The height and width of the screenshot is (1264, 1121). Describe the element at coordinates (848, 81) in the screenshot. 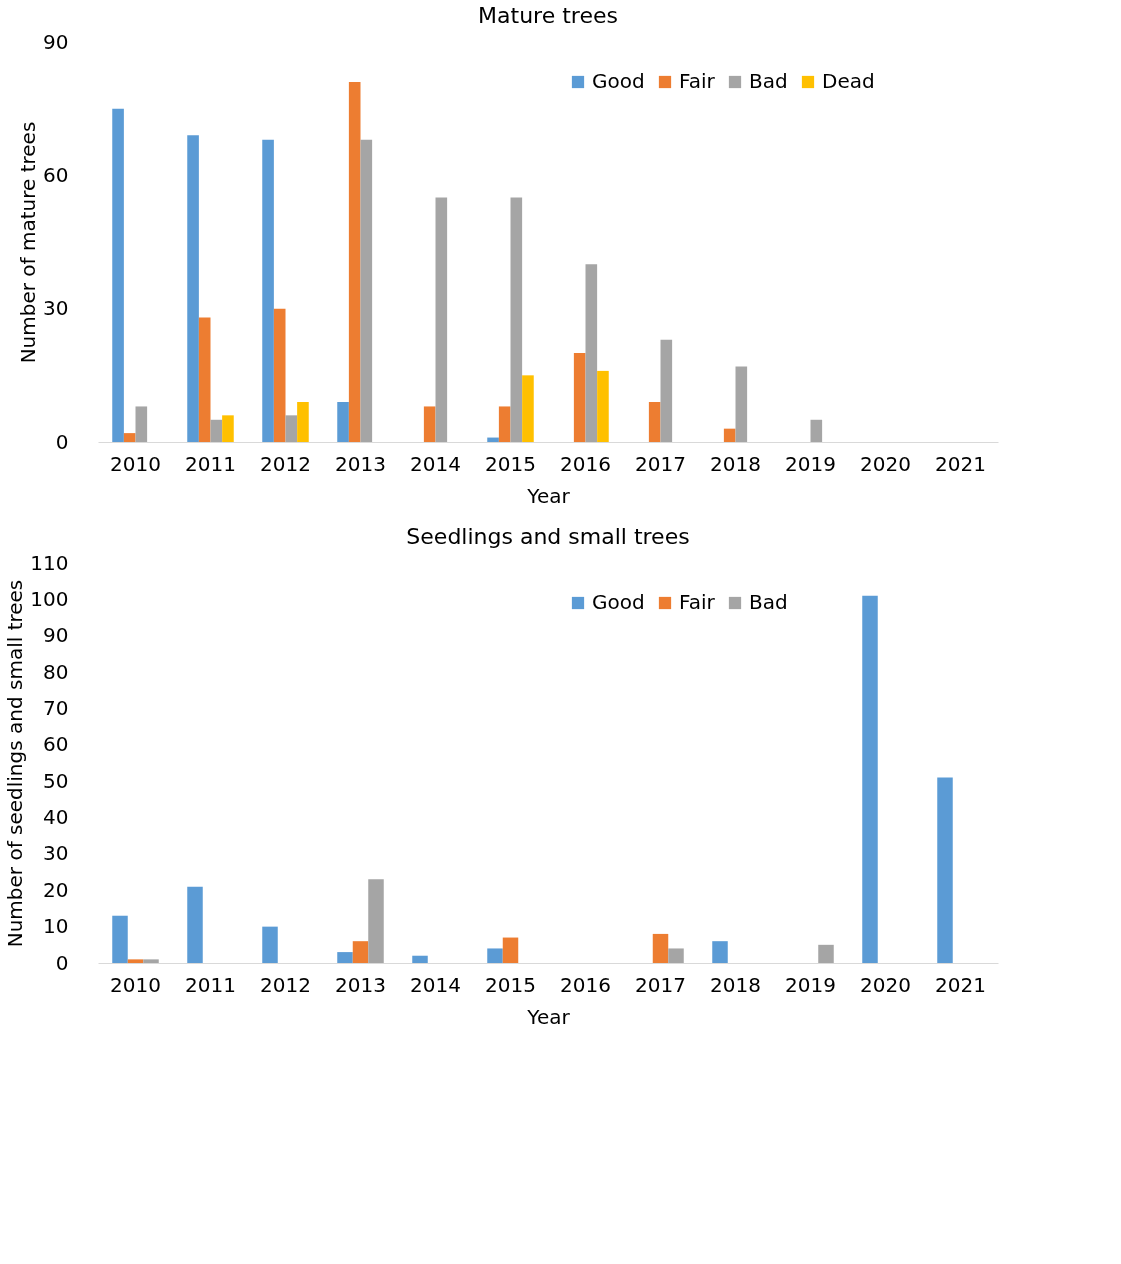

I see `legend-label: Dead` at that location.